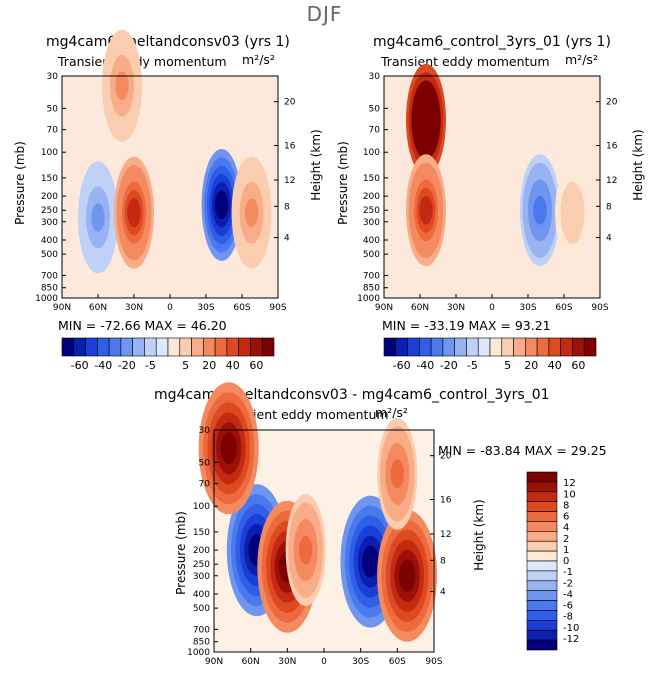 The width and height of the screenshot is (649, 676). Describe the element at coordinates (251, 662) in the screenshot. I see `panel-3-lattick-label: 60N` at that location.